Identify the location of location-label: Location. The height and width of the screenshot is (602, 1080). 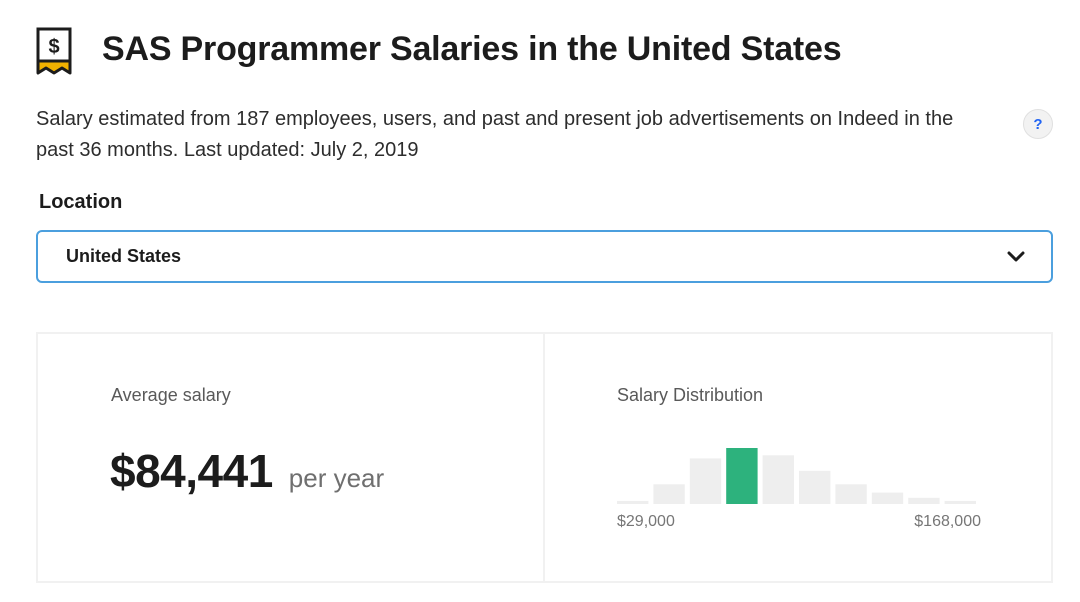
(81, 202).